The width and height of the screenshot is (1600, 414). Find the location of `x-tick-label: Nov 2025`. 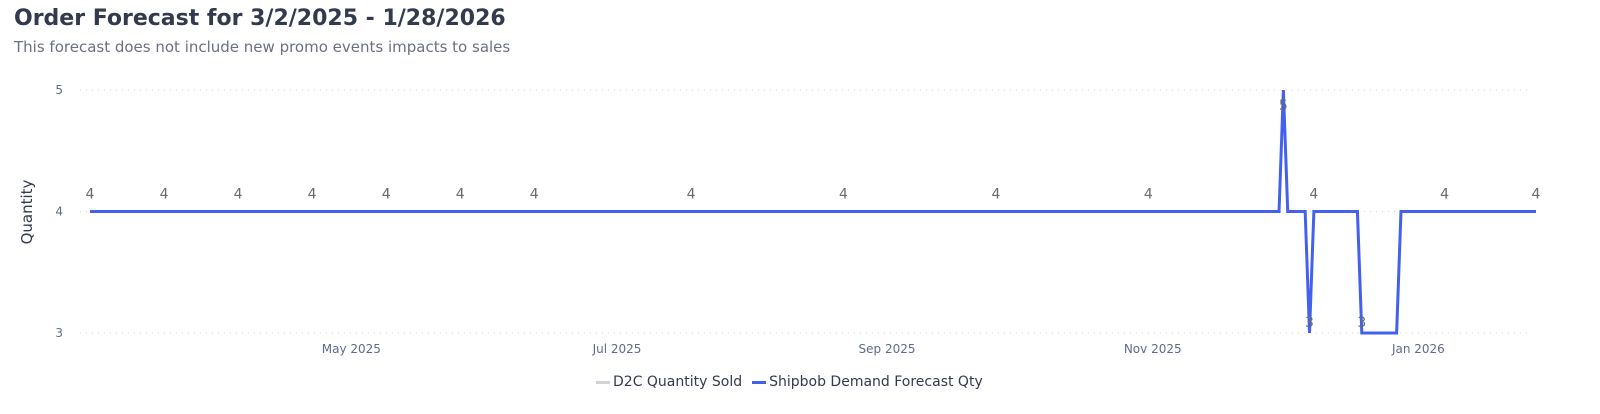

x-tick-label: Nov 2025 is located at coordinates (1153, 349).